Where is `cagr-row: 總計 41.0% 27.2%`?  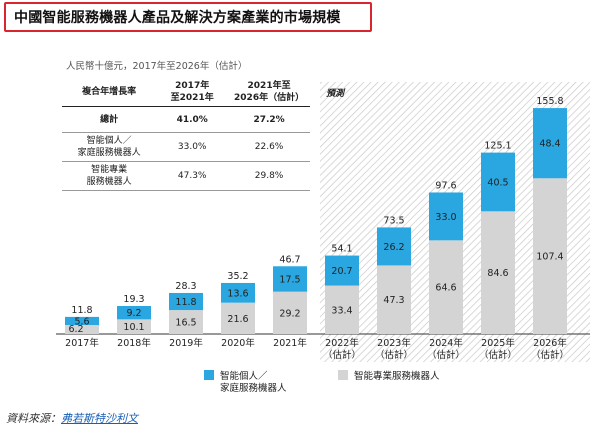
cagr-row: 總計 41.0% 27.2% is located at coordinates (186, 120).